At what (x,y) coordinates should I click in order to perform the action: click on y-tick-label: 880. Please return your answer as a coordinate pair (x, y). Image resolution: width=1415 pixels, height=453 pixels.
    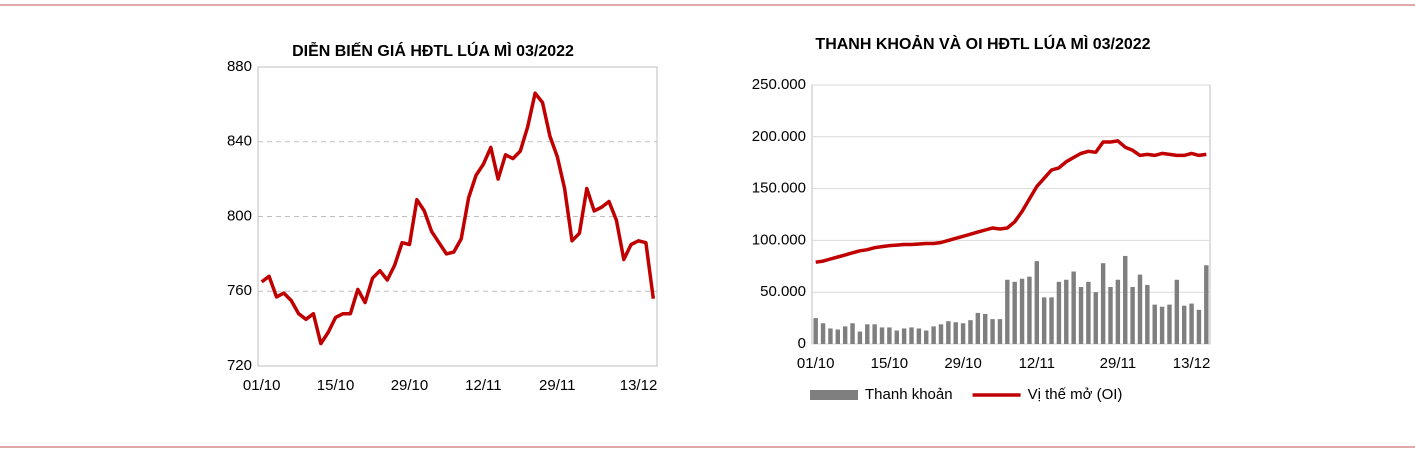
    Looking at the image, I should click on (239, 66).